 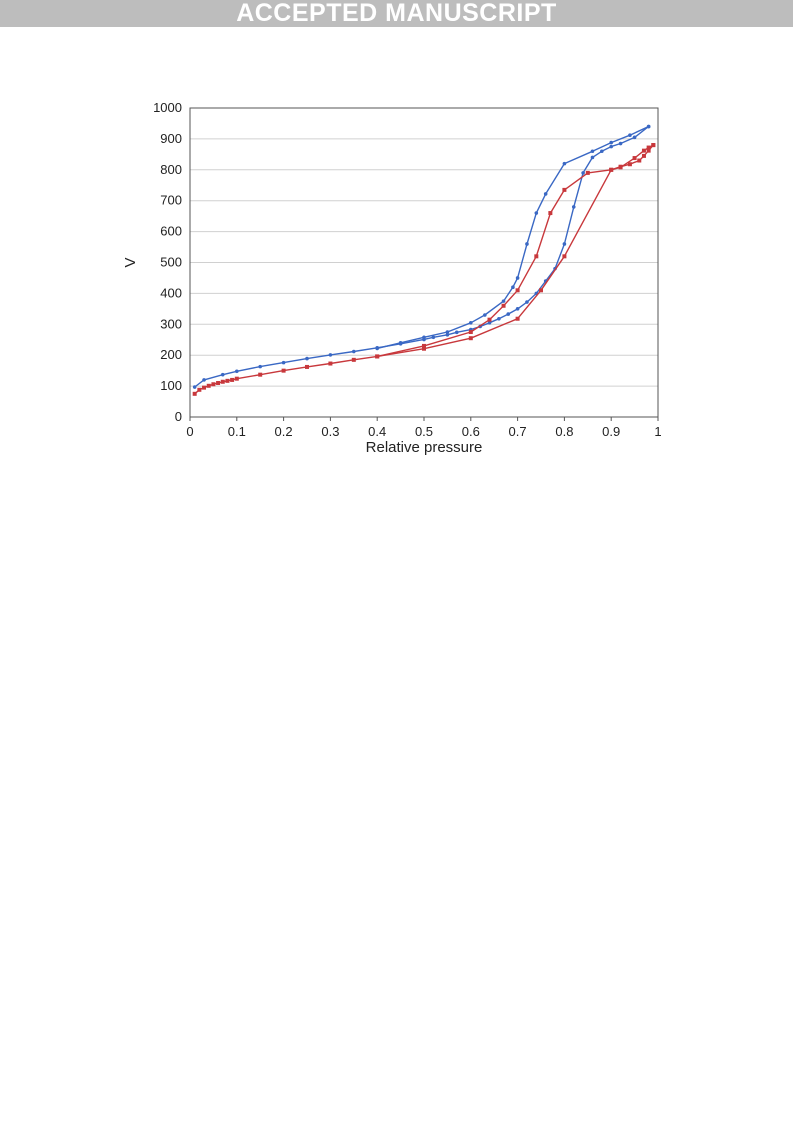 What do you see at coordinates (471, 431) in the screenshot?
I see `x-tick-label: 0.6` at bounding box center [471, 431].